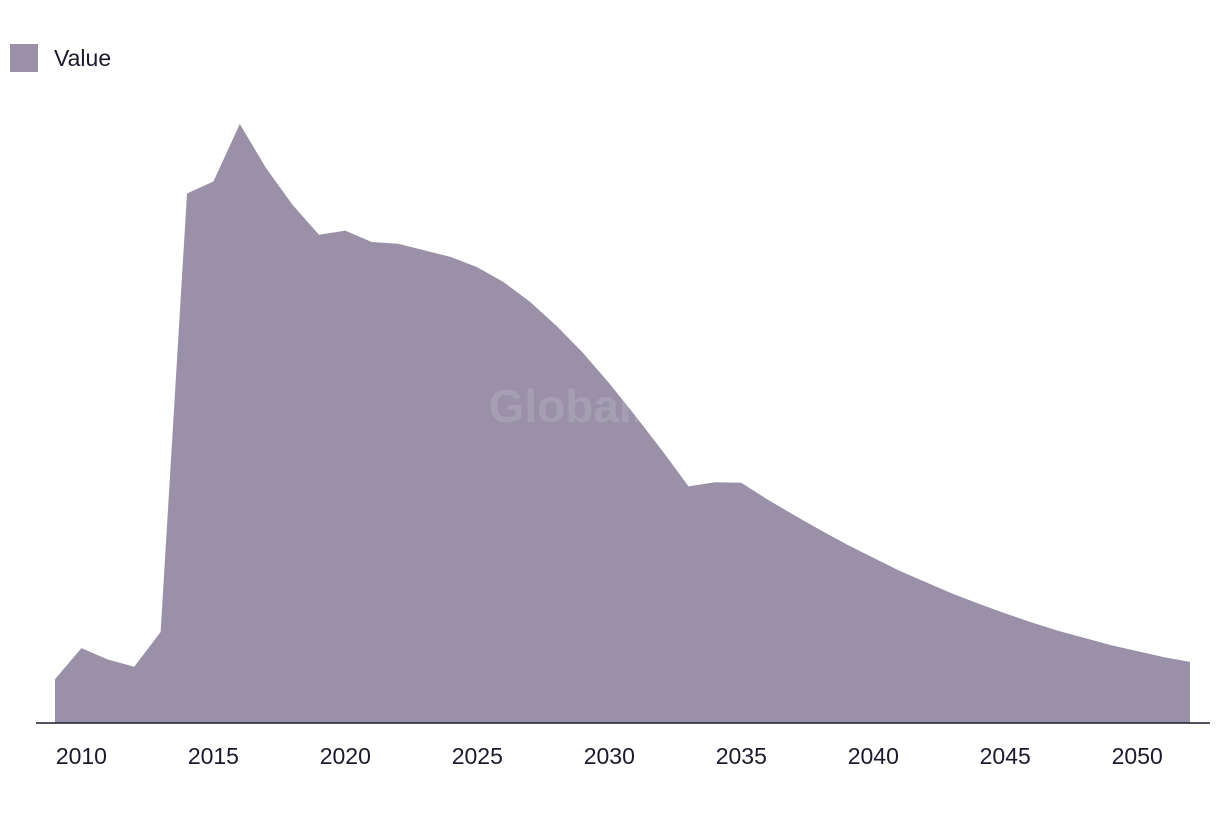 The width and height of the screenshot is (1220, 816). Describe the element at coordinates (213, 756) in the screenshot. I see `x-tick-label: 2015` at that location.